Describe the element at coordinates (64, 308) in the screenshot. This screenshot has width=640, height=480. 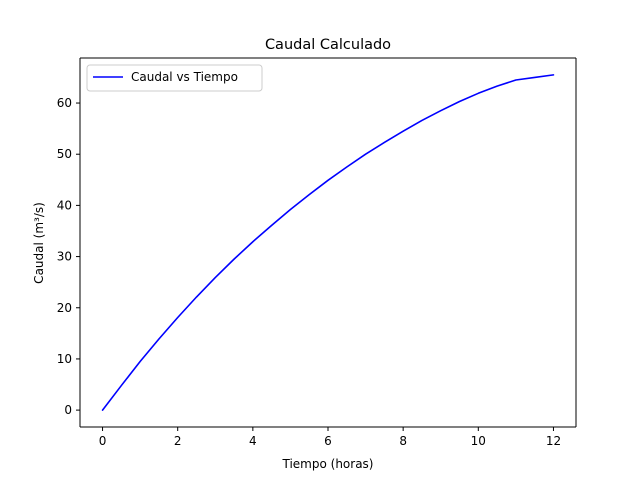
I see `y-tick-label: 20` at that location.